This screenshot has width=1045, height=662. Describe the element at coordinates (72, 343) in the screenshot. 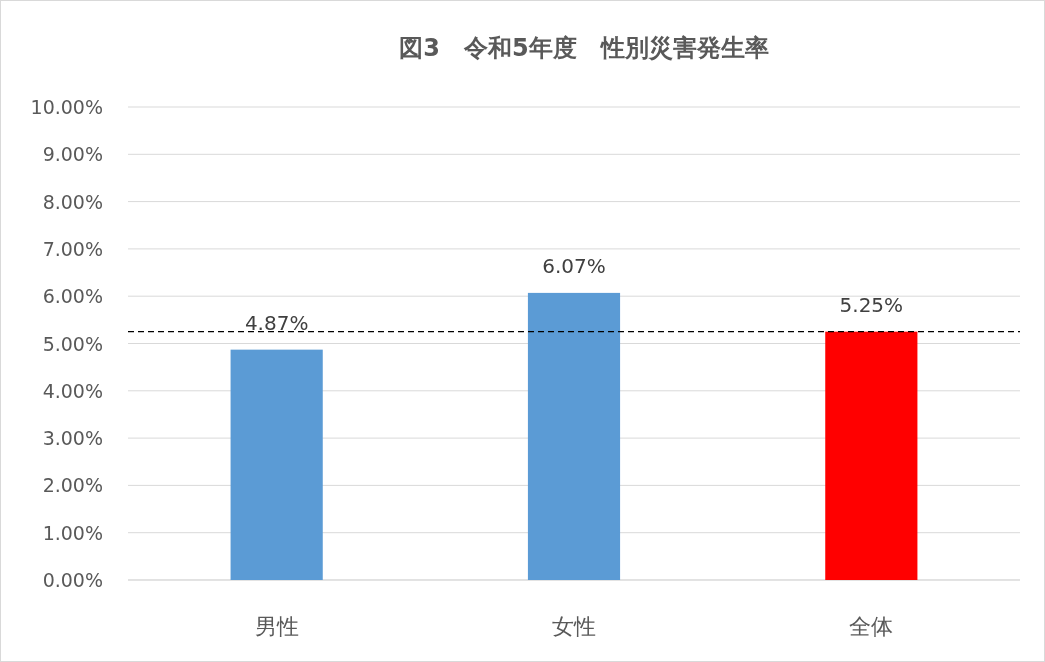

I see `y-tick-label: 5.00%` at that location.